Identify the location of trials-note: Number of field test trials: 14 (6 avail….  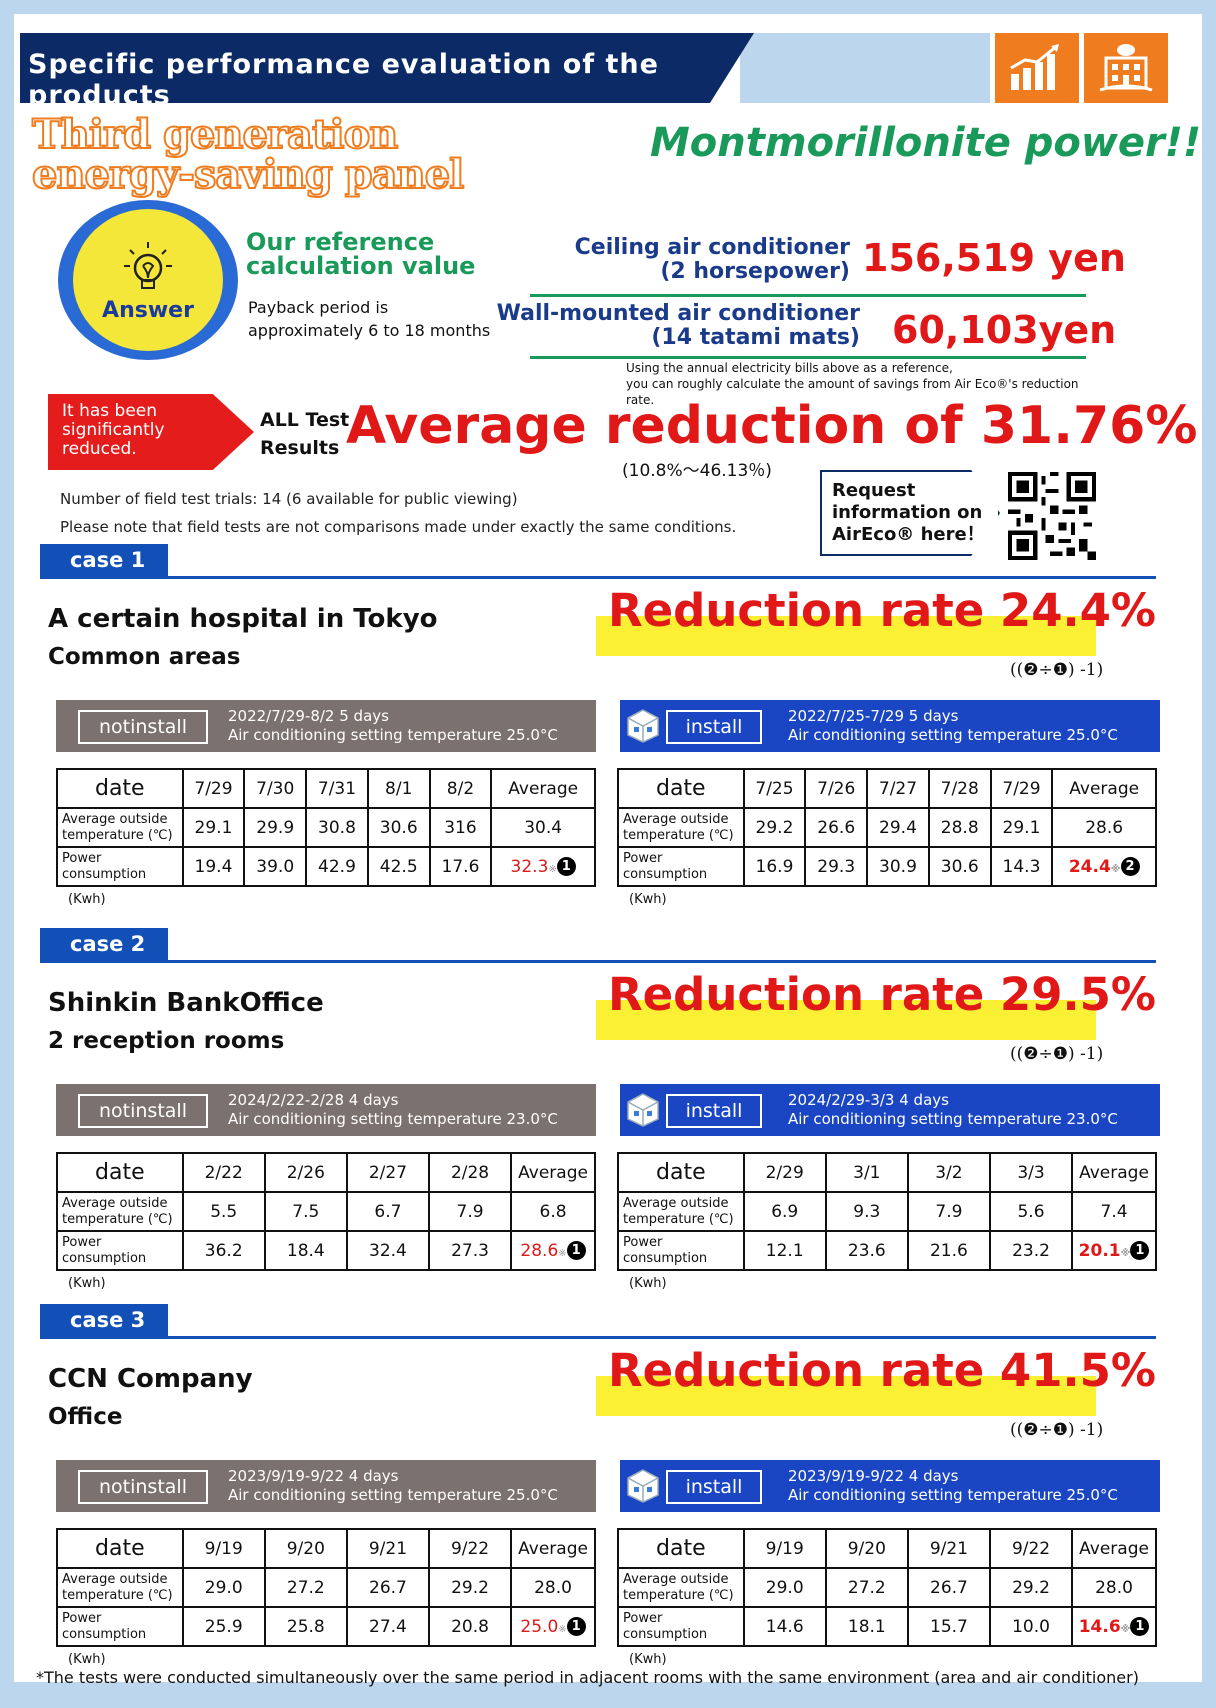
(289, 499).